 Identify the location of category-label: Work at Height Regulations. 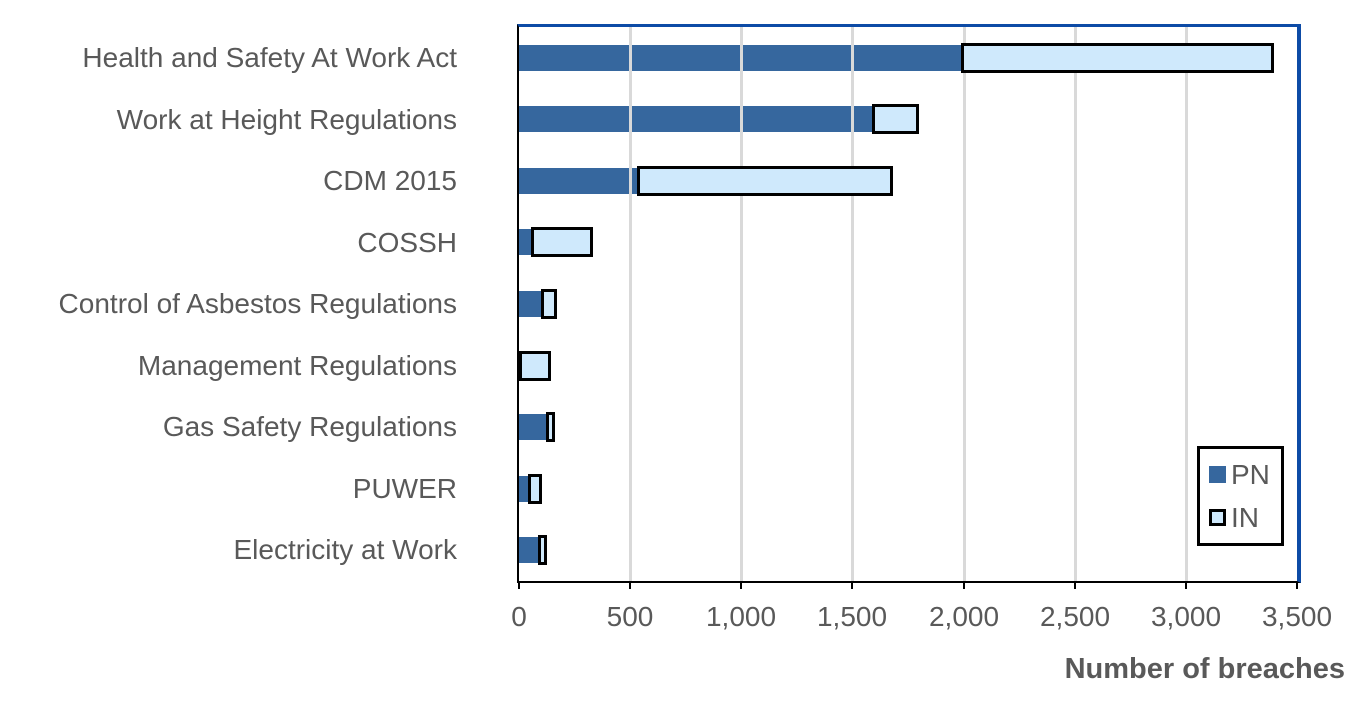
(286, 119).